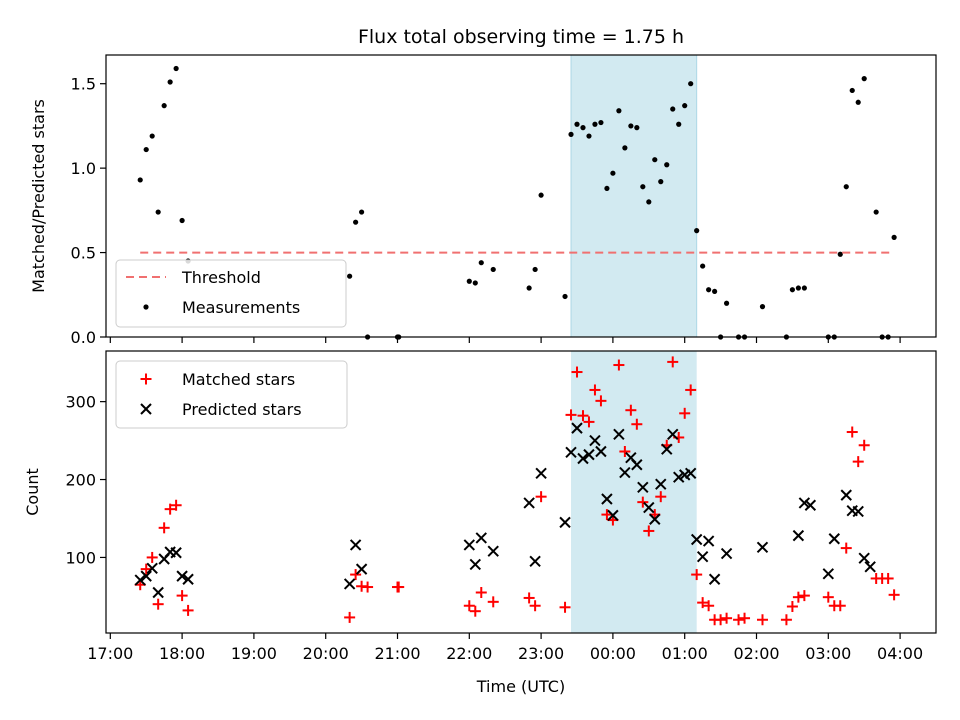 This screenshot has height=720, width=960. I want to click on legend-predicted-label: Predicted stars, so click(242, 409).